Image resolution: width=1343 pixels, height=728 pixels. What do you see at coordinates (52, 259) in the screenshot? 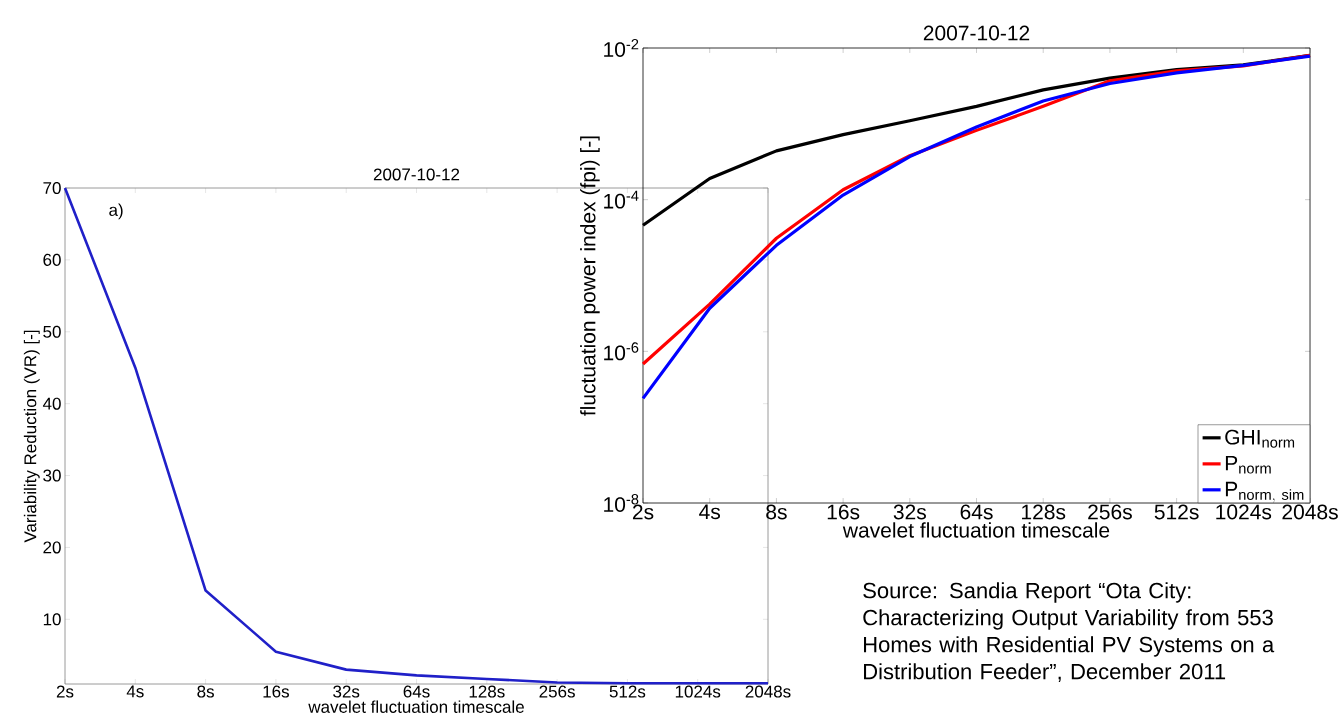
I see `y-tick-label: 60` at bounding box center [52, 259].